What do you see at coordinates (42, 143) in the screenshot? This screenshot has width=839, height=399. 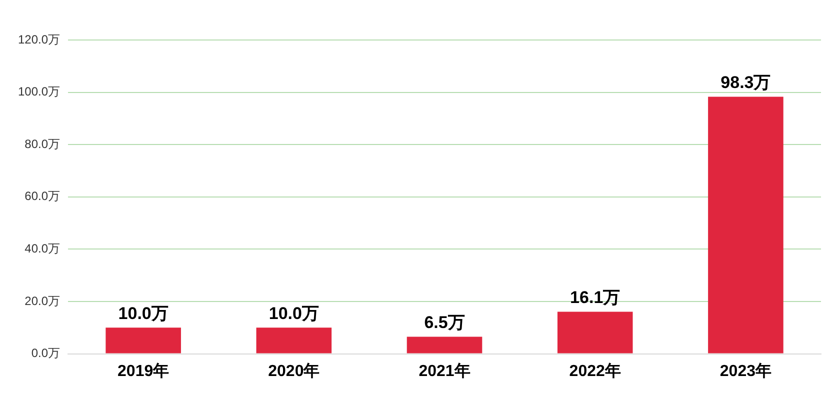 I see `y-tick-label: 80.0万` at bounding box center [42, 143].